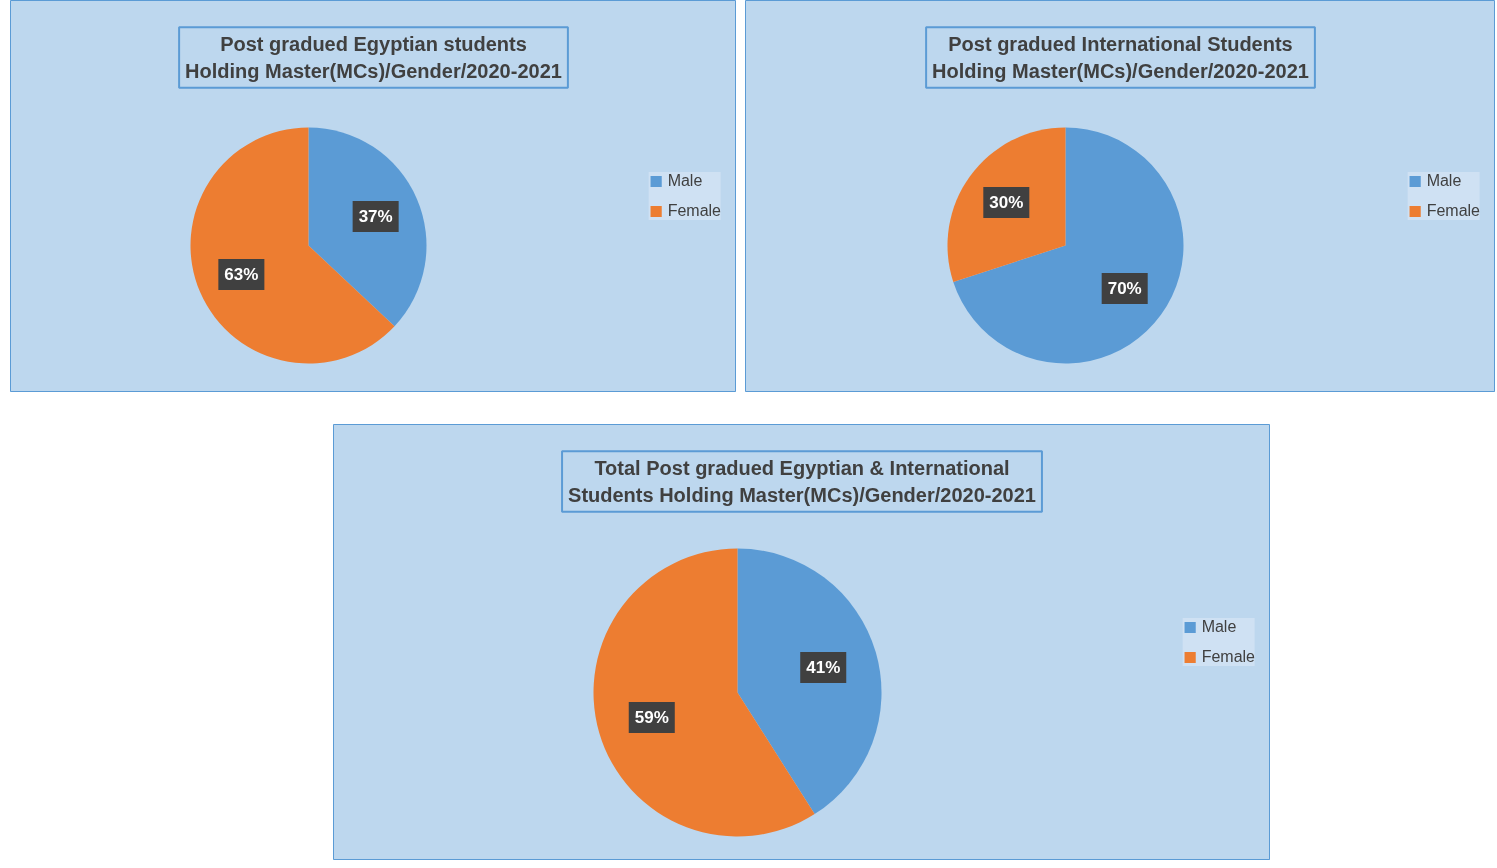 The image size is (1497, 868). Describe the element at coordinates (1006, 202) in the screenshot. I see `data-label: 30%` at that location.